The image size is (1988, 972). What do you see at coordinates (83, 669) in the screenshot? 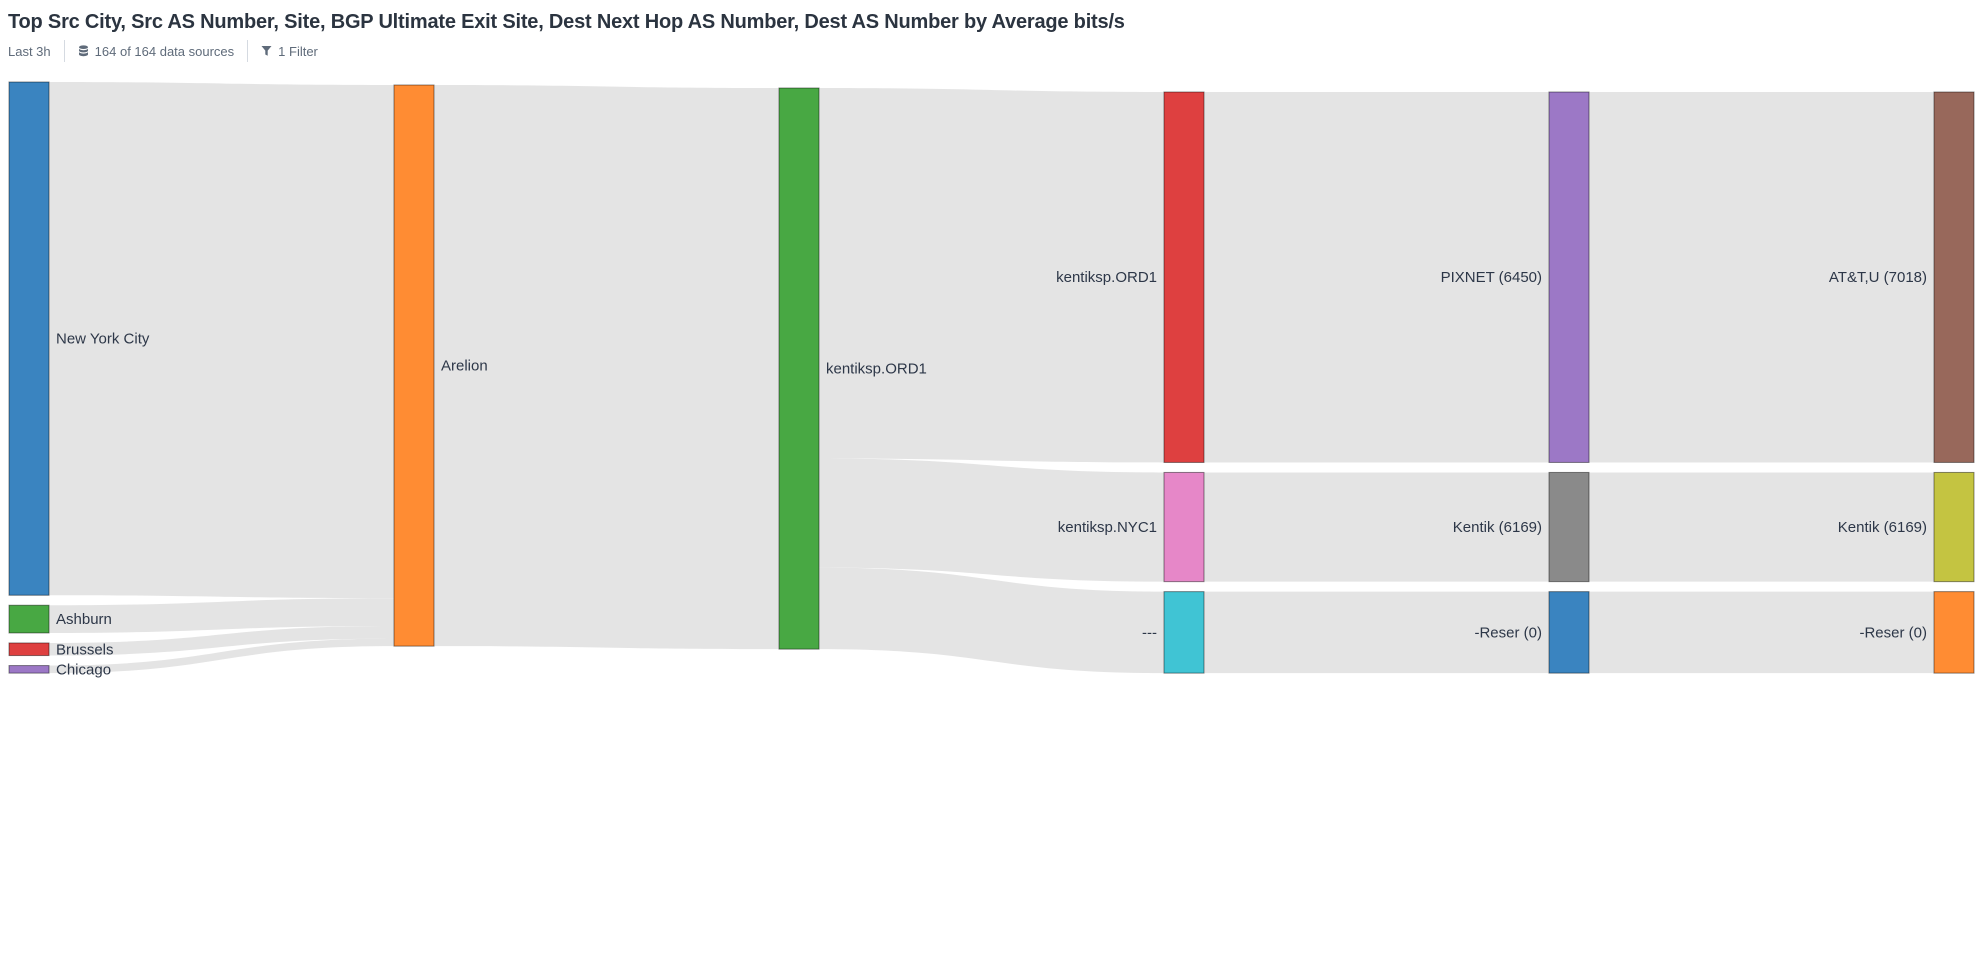
I see `sankey-label-city_chi: Chicago` at bounding box center [83, 669].